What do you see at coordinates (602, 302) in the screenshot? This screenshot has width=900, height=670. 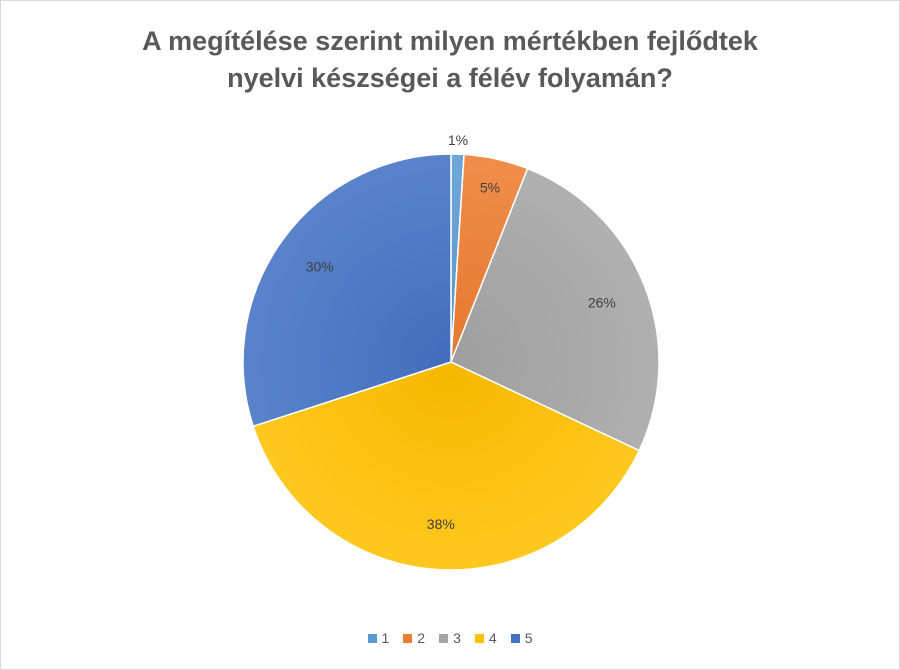 I see `data-label-3: 26%` at bounding box center [602, 302].